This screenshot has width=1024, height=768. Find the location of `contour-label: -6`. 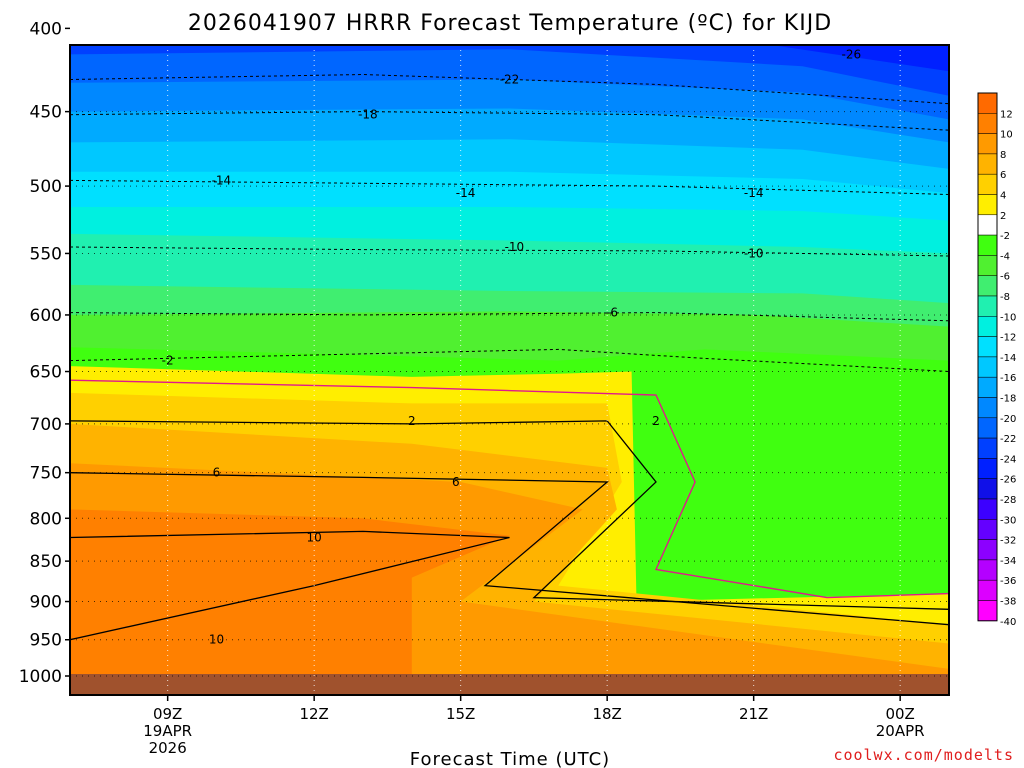

contour-label: -6 is located at coordinates (612, 313).